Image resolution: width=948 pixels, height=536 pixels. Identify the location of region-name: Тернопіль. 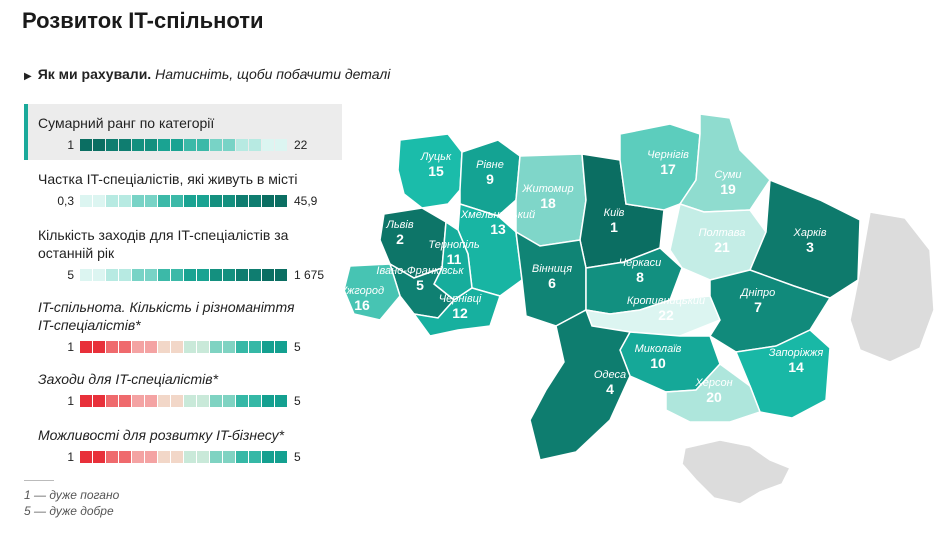
(453, 245).